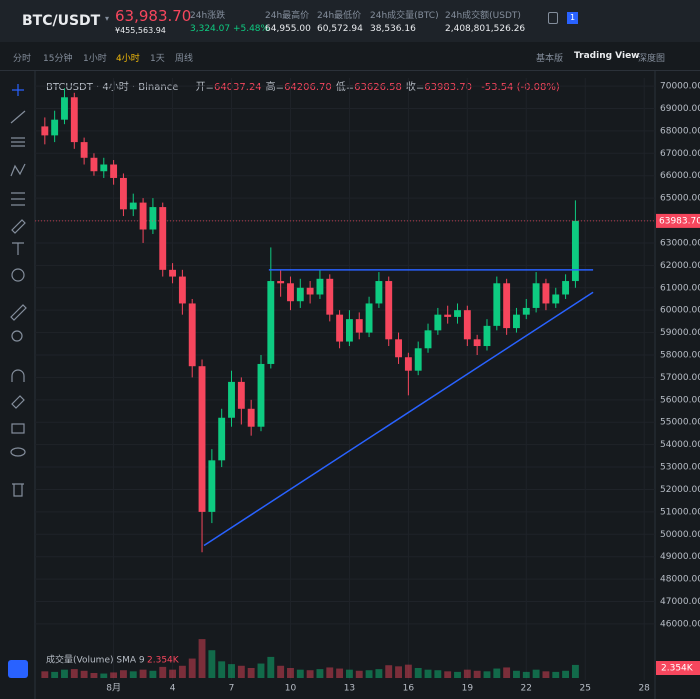 The image size is (700, 699). What do you see at coordinates (680, 557) in the screenshot?
I see `y-tick-label: 49000.00` at bounding box center [680, 557].